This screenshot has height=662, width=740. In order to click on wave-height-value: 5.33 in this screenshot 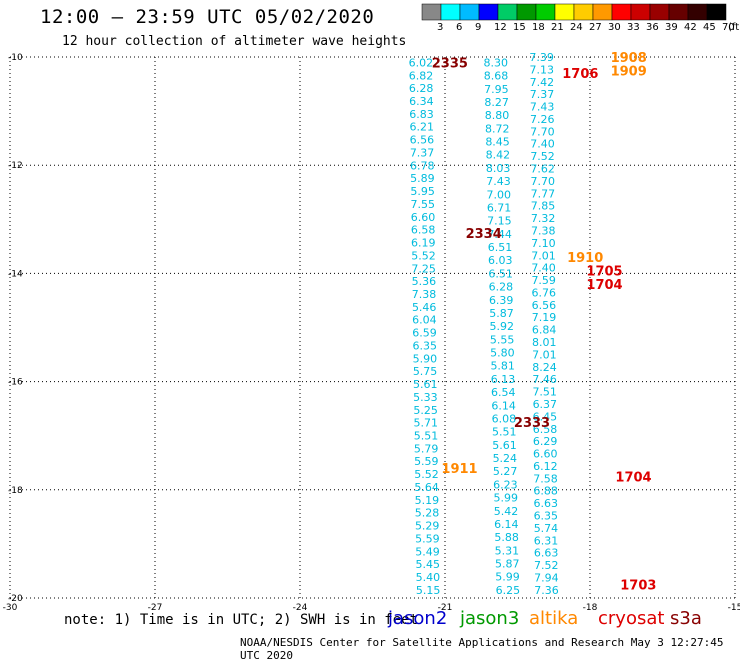, I will do `click(425, 397)`.